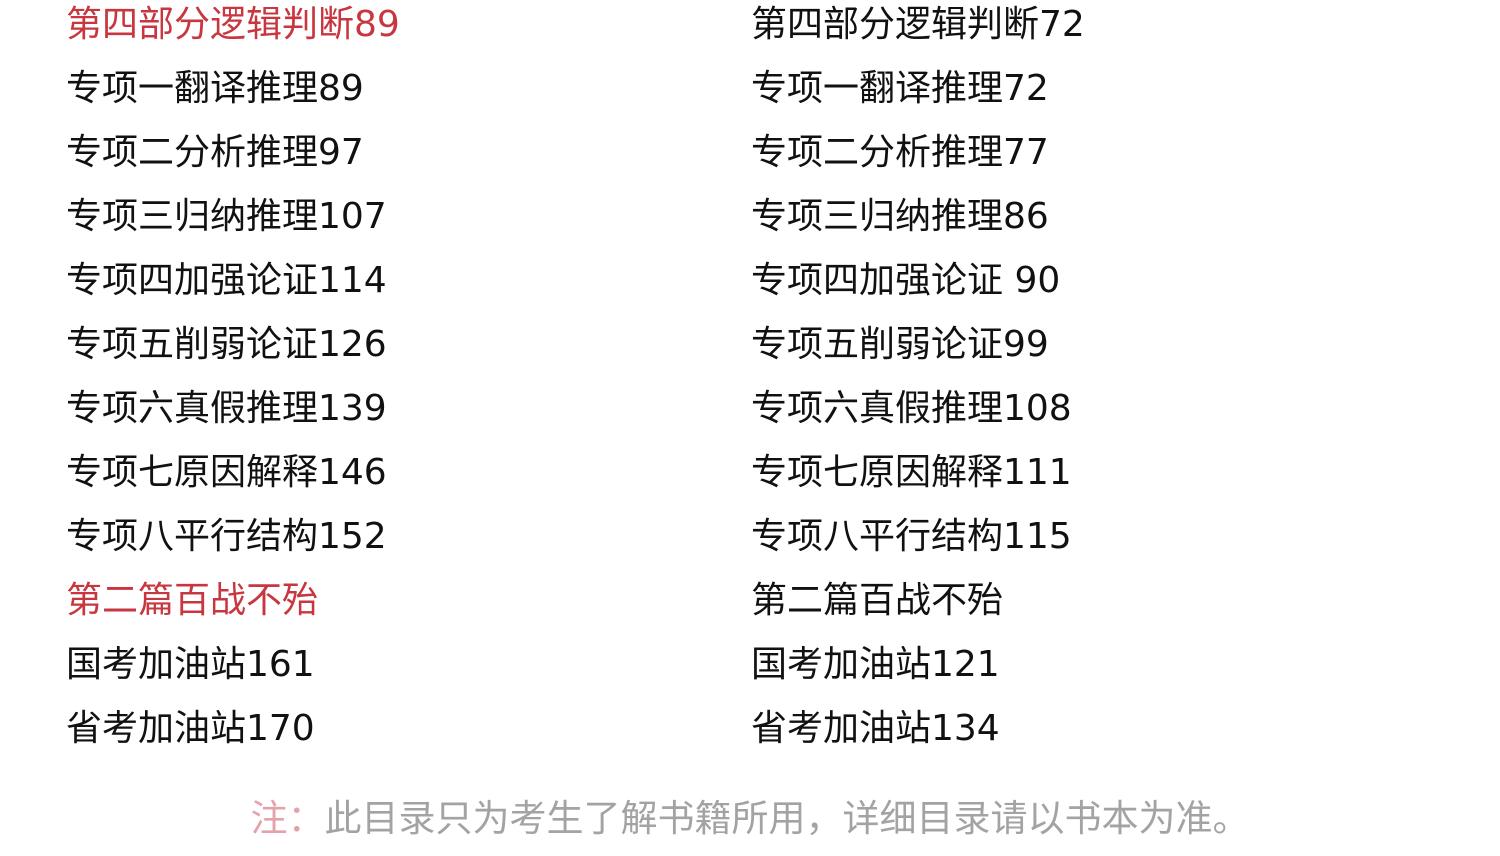 The height and width of the screenshot is (856, 1500). I want to click on toc-entry: 省考加油站170, so click(190, 728).